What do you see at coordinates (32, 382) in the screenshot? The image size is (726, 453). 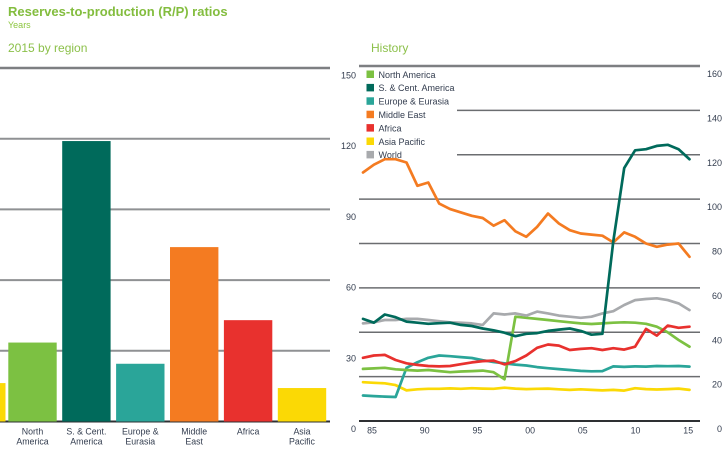 I see `bar-north-america` at bounding box center [32, 382].